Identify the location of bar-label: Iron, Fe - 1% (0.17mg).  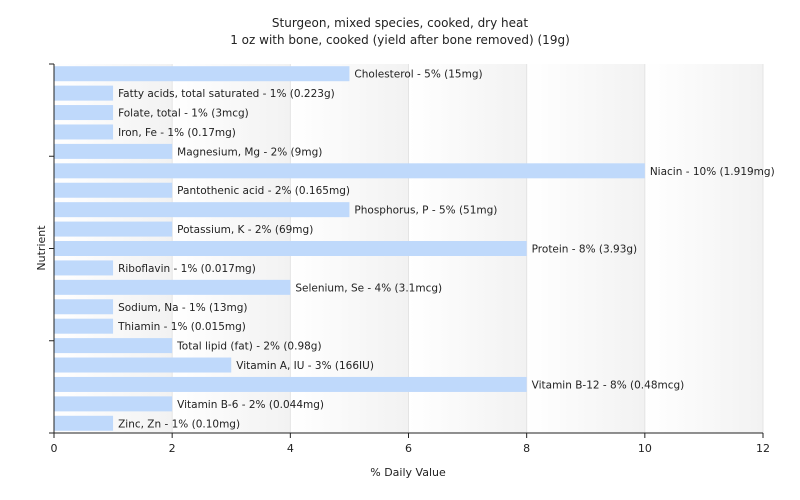
(177, 133).